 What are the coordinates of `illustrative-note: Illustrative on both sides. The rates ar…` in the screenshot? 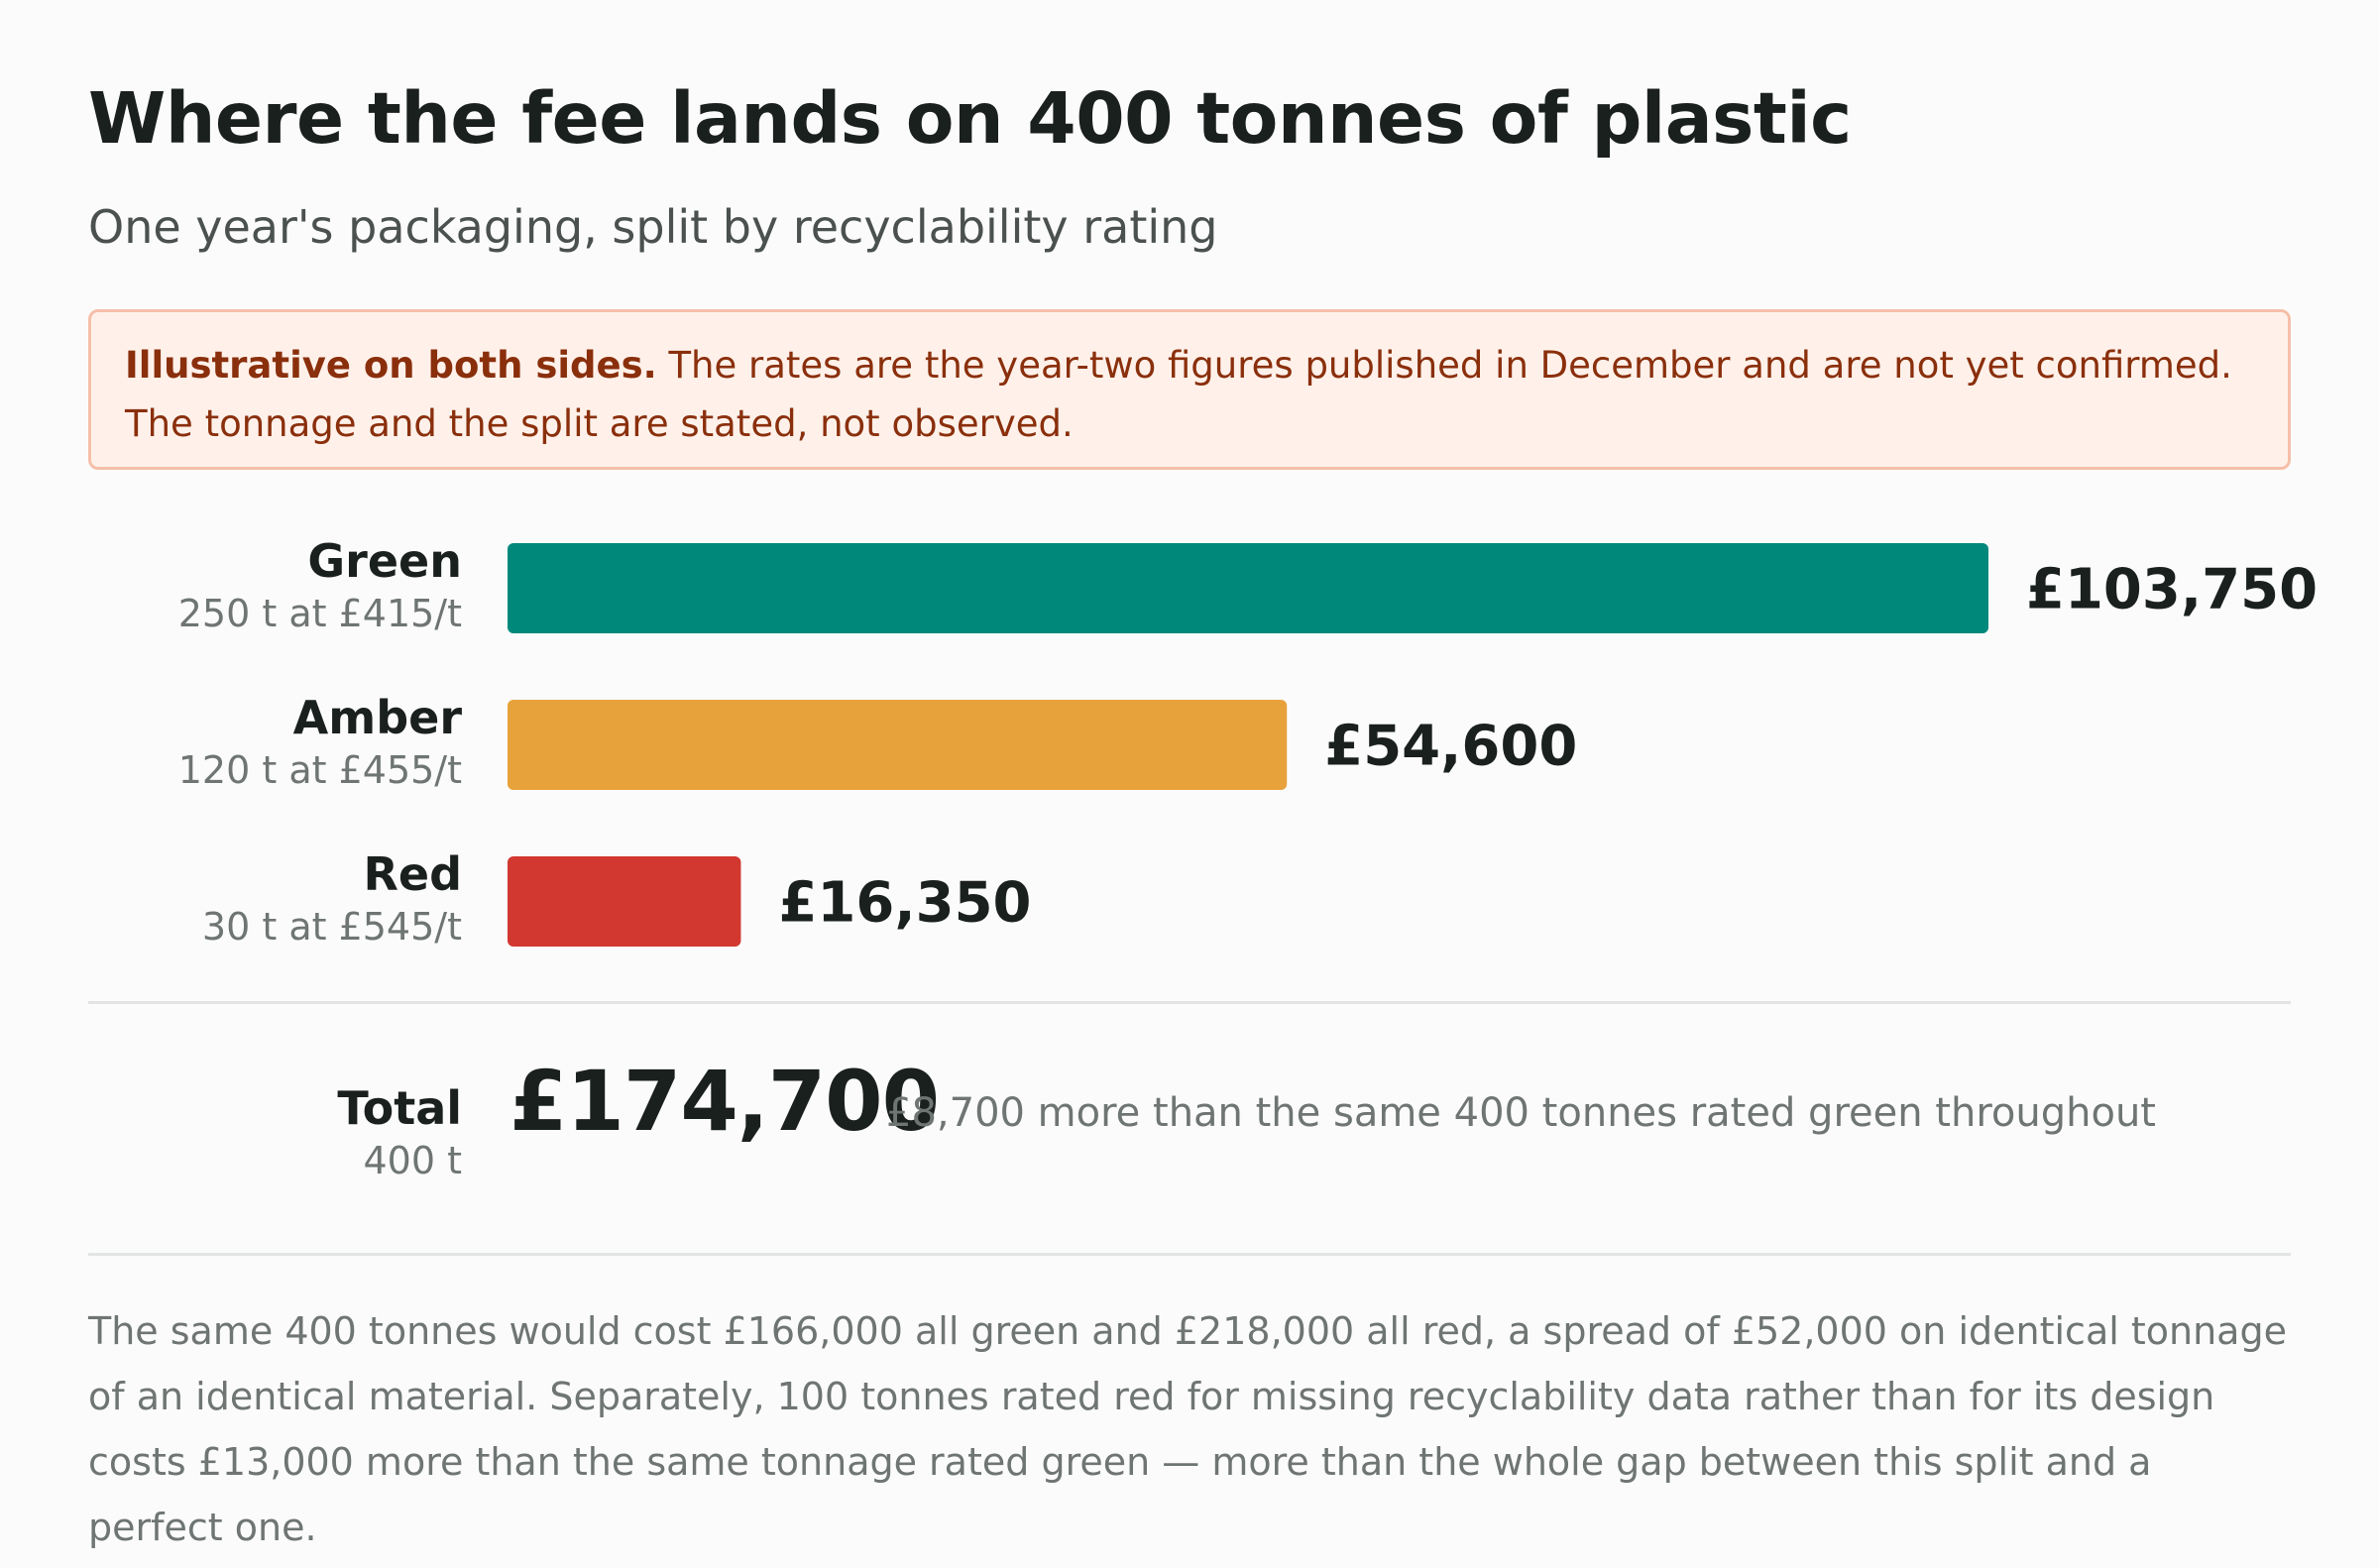 It's located at (1189, 389).